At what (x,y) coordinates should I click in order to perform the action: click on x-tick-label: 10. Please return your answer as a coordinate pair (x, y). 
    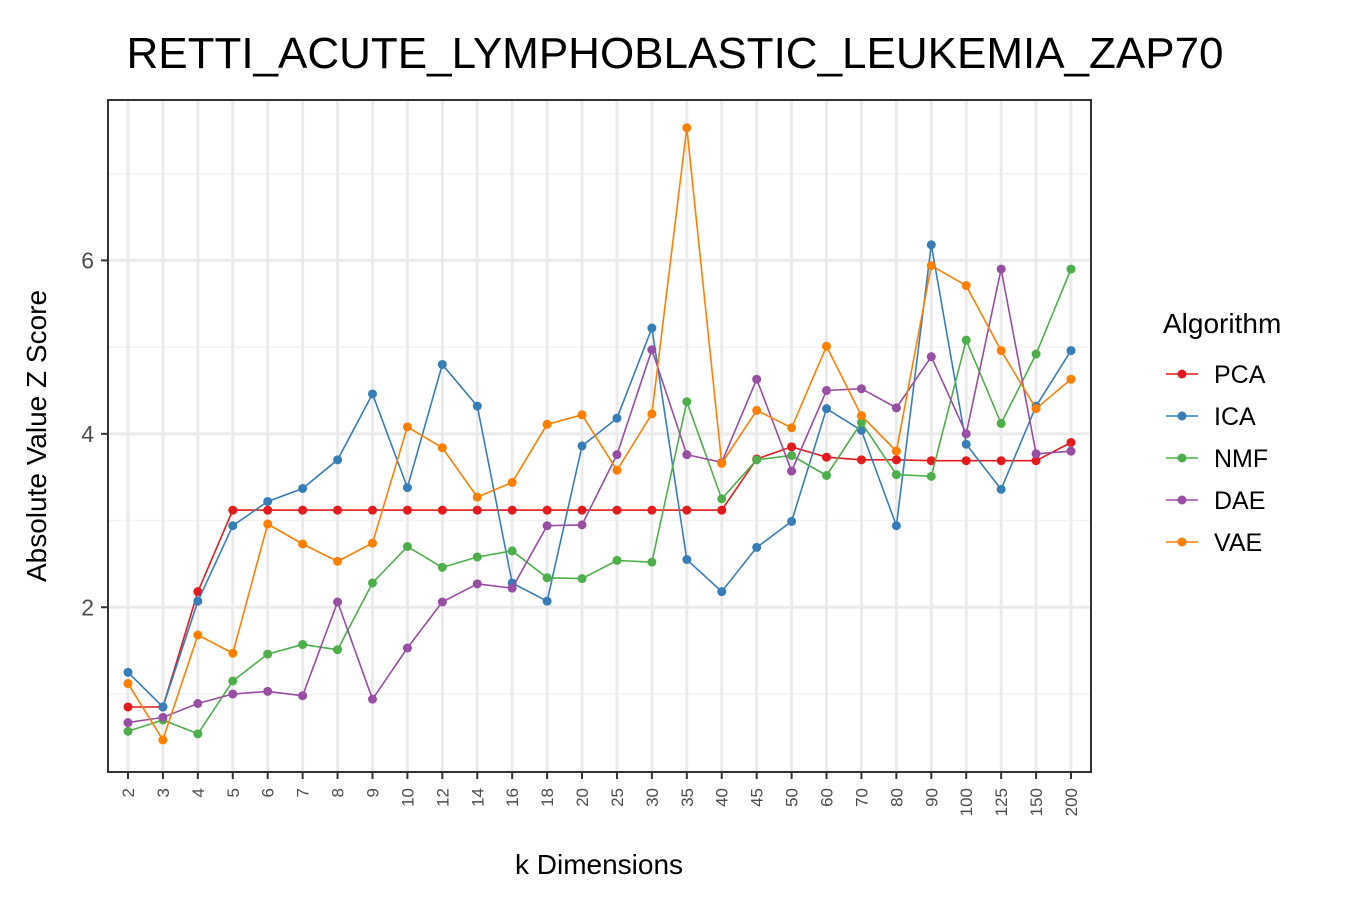
    Looking at the image, I should click on (407, 797).